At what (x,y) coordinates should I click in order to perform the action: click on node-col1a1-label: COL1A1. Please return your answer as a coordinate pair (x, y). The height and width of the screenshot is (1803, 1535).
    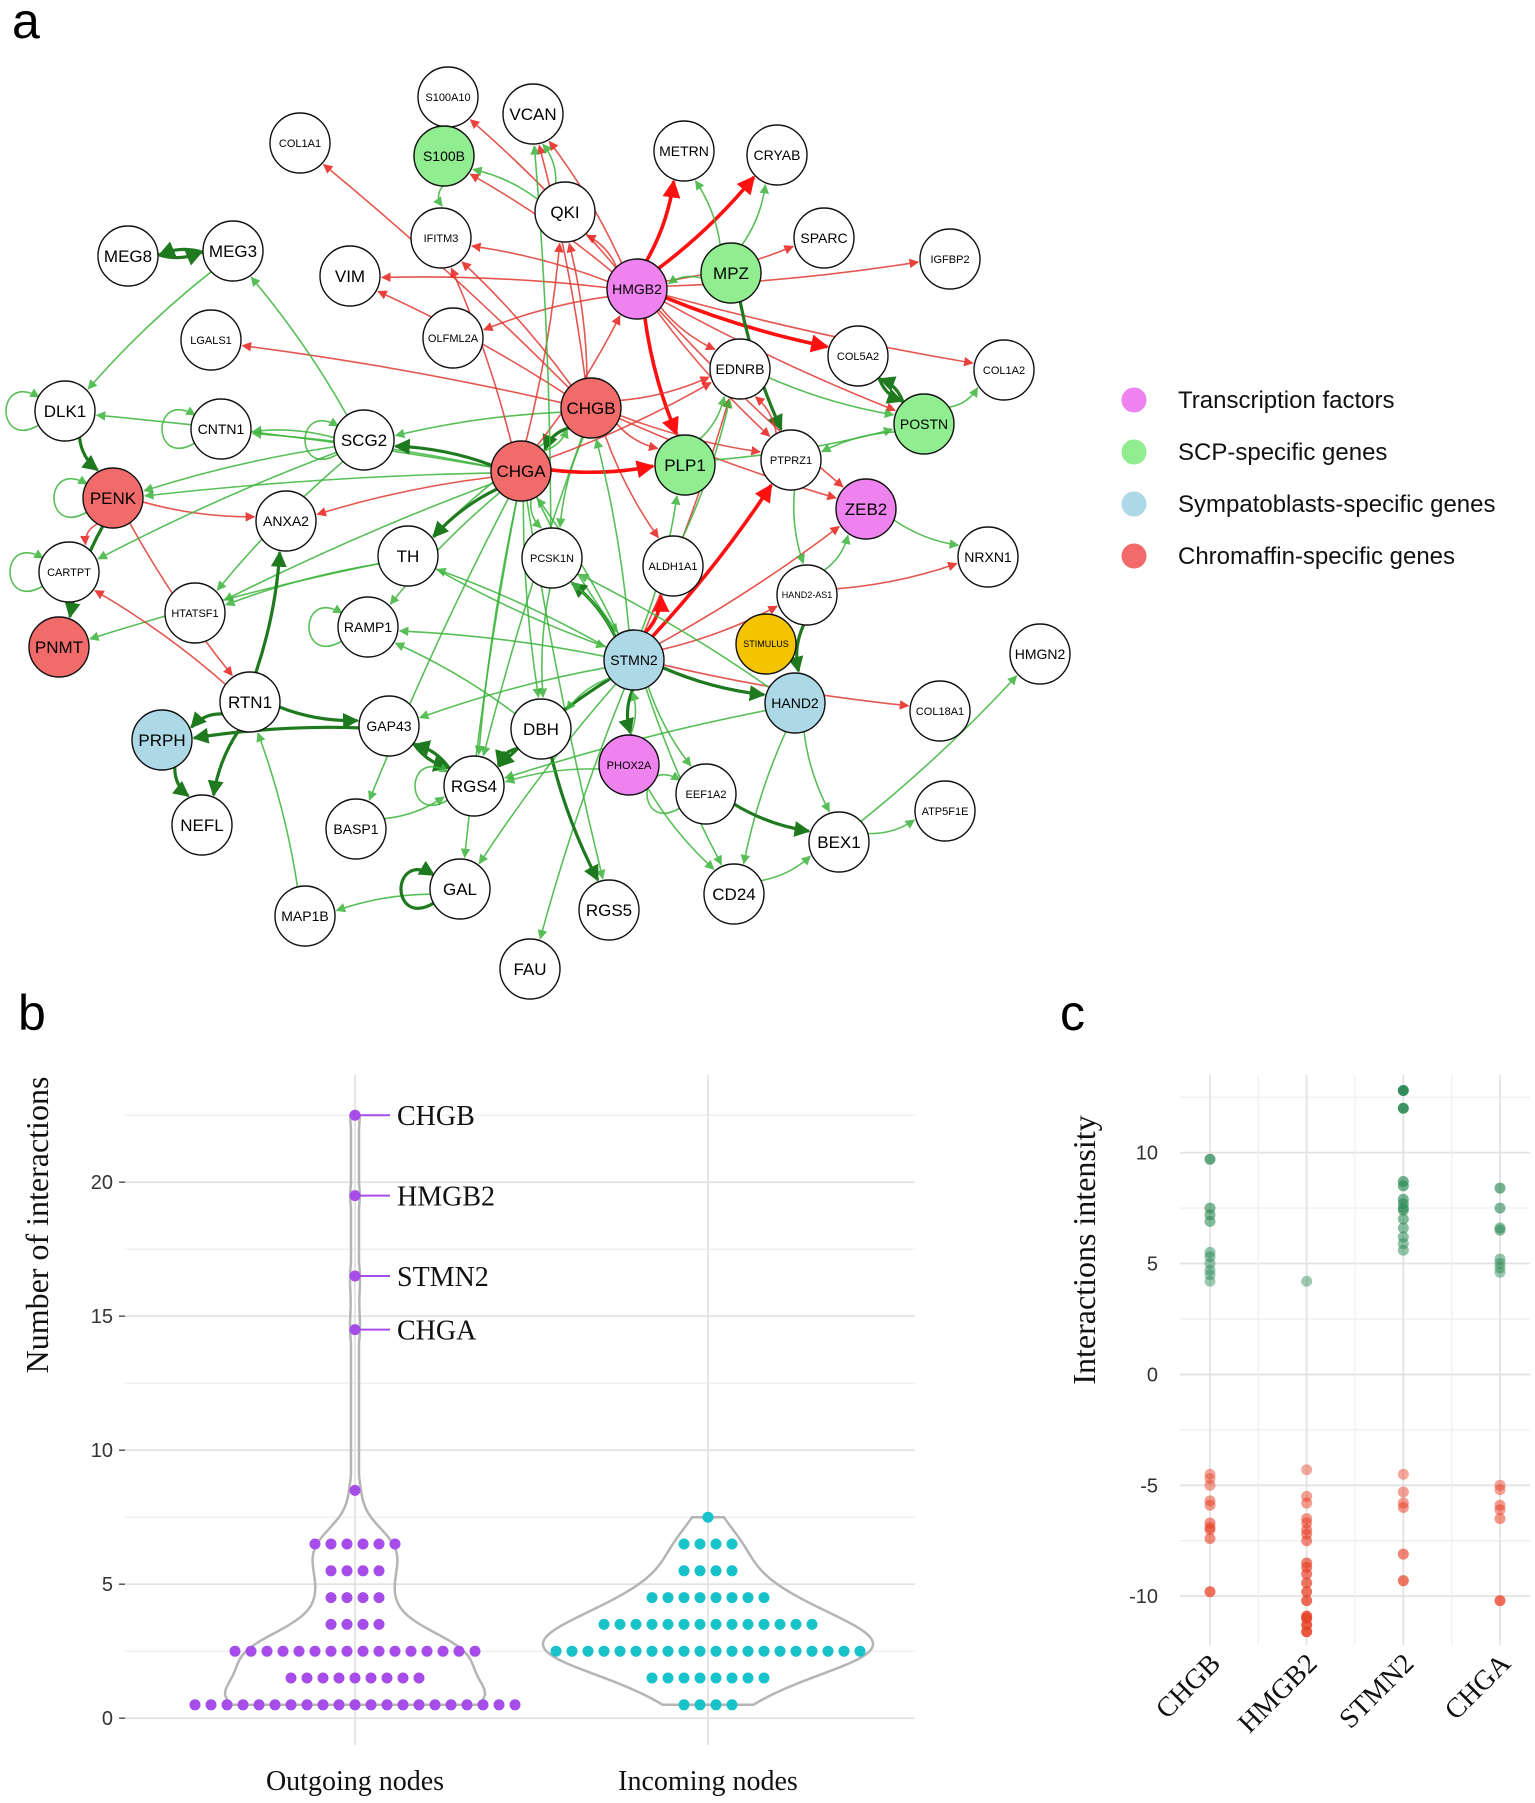
    Looking at the image, I should click on (300, 144).